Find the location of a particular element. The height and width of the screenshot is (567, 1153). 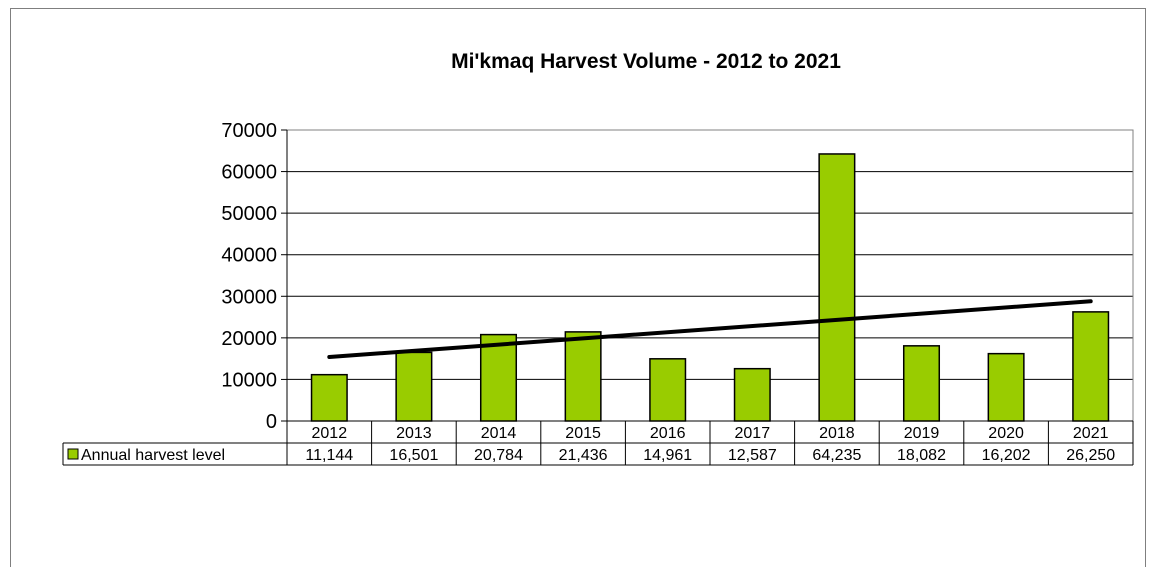

bar-2020 is located at coordinates (1006, 387).